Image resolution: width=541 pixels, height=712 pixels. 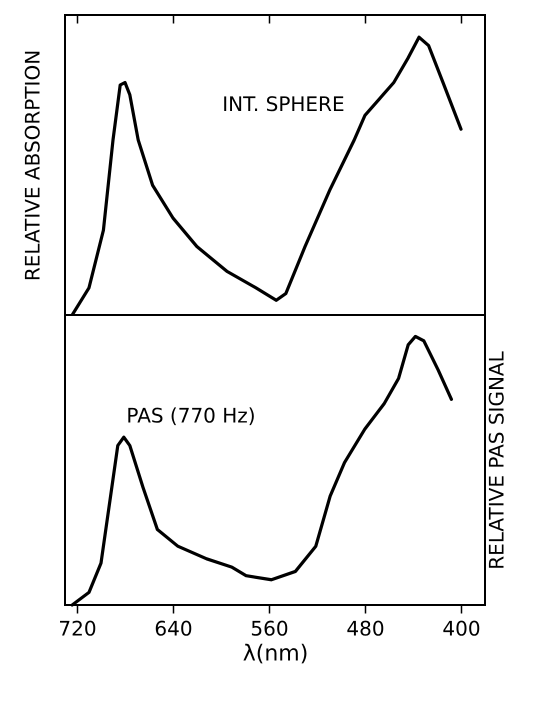 I want to click on series-label: PAS (770 Hz), so click(x=191, y=416).